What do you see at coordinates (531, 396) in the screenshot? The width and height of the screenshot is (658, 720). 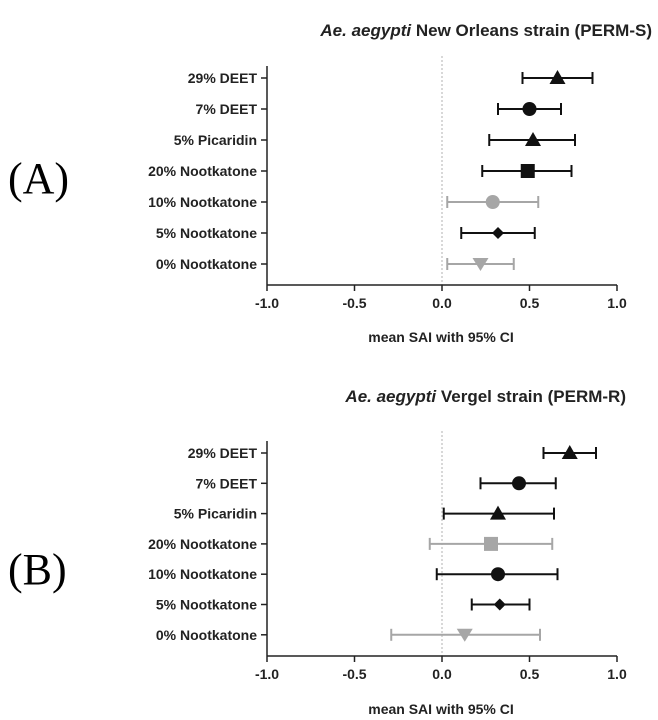 I see `chart-title-rest: Vergel strain (PERM-R)` at bounding box center [531, 396].